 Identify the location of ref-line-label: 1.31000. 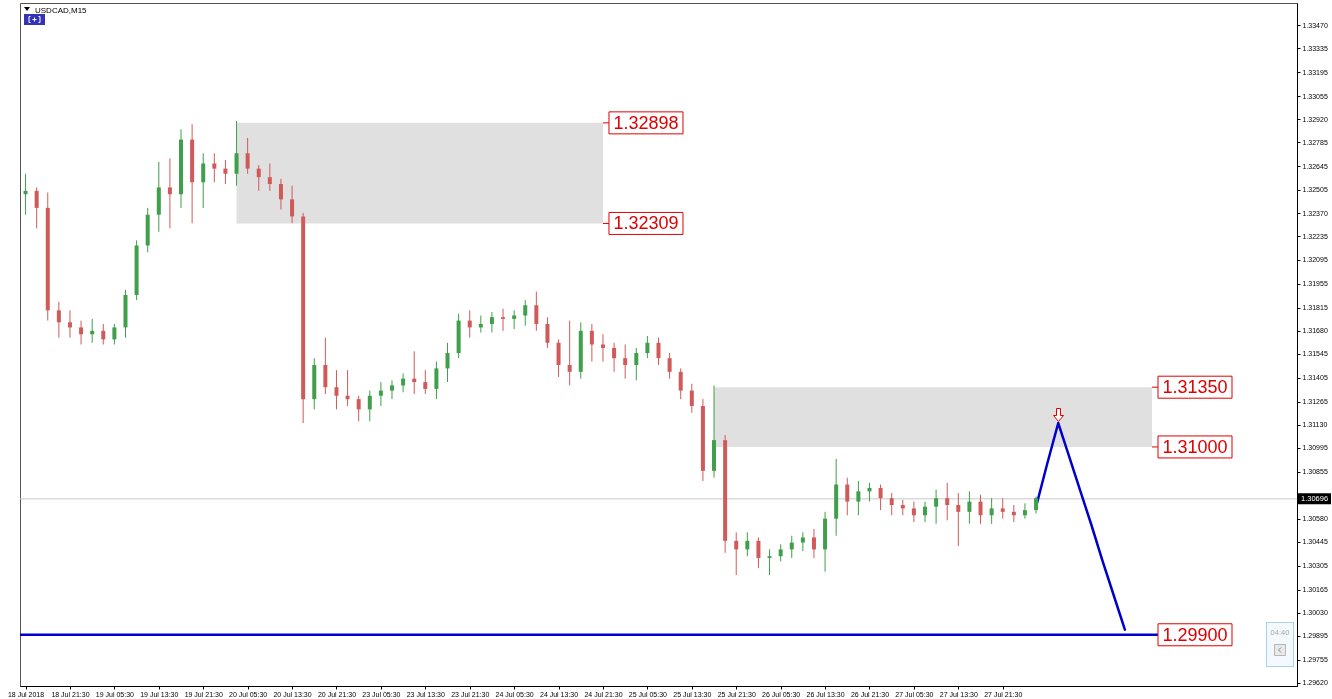
(1195, 446).